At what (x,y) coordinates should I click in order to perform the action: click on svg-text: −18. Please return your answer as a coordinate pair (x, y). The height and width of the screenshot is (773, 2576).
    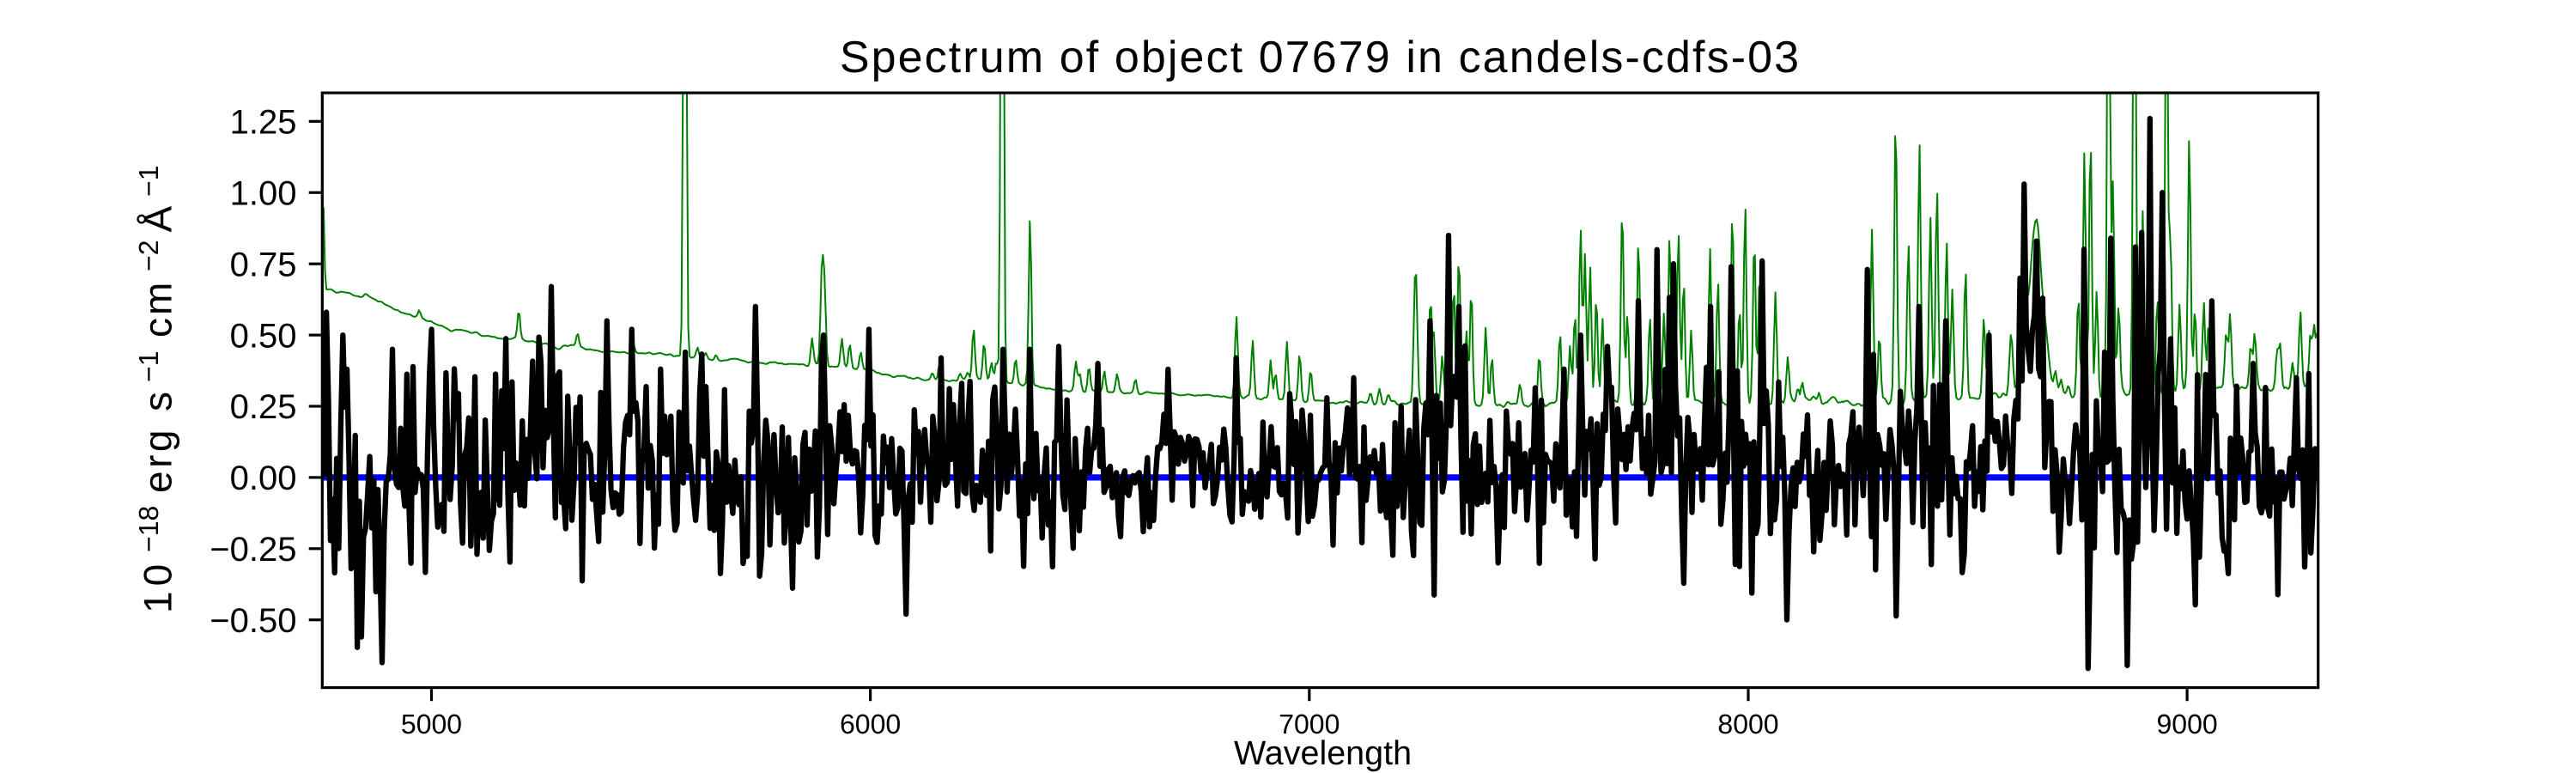
    Looking at the image, I should click on (148, 529).